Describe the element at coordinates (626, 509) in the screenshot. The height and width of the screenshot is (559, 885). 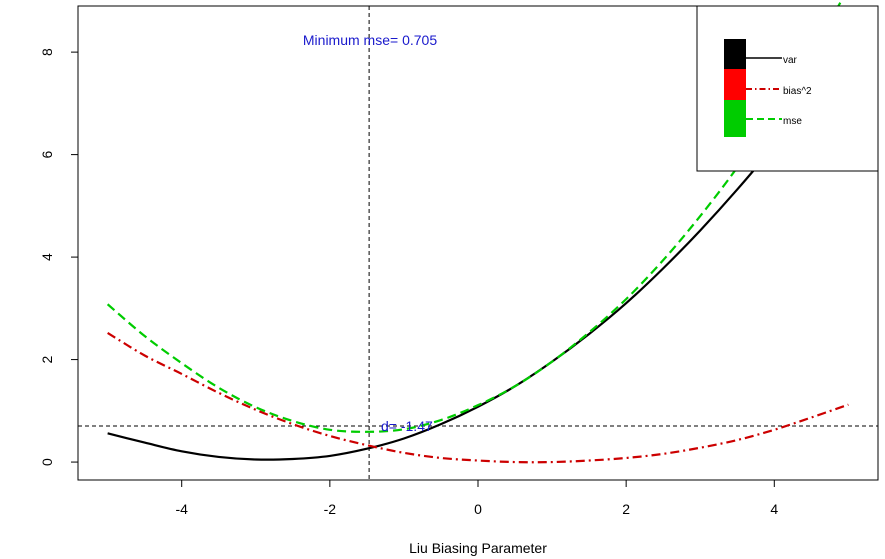
I see `x-tick-label: 2` at that location.